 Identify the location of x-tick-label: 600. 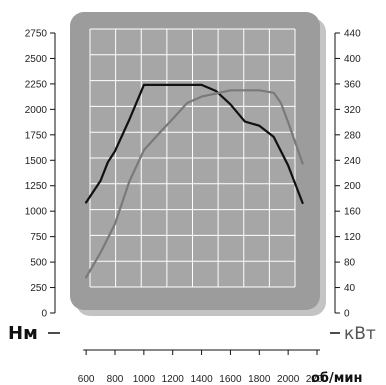
(86, 379).